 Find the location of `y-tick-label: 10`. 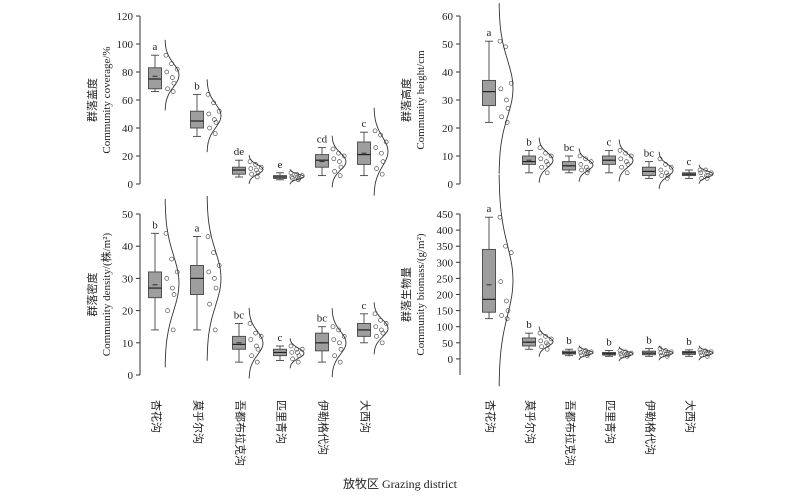

y-tick-label: 10 is located at coordinates (128, 344).